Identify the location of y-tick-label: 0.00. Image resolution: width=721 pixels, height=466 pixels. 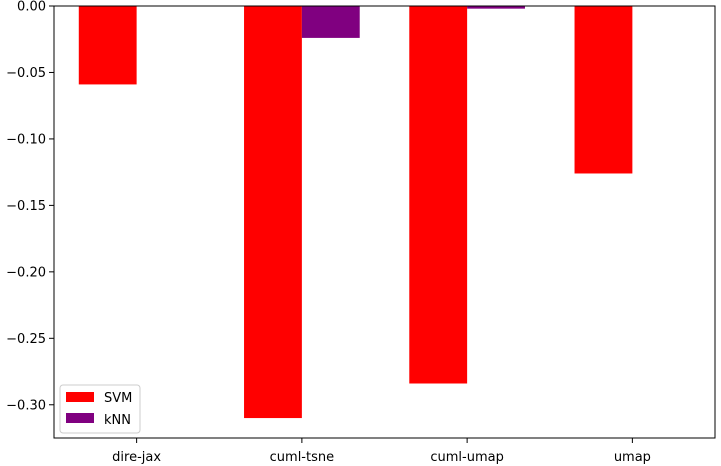
(31, 7).